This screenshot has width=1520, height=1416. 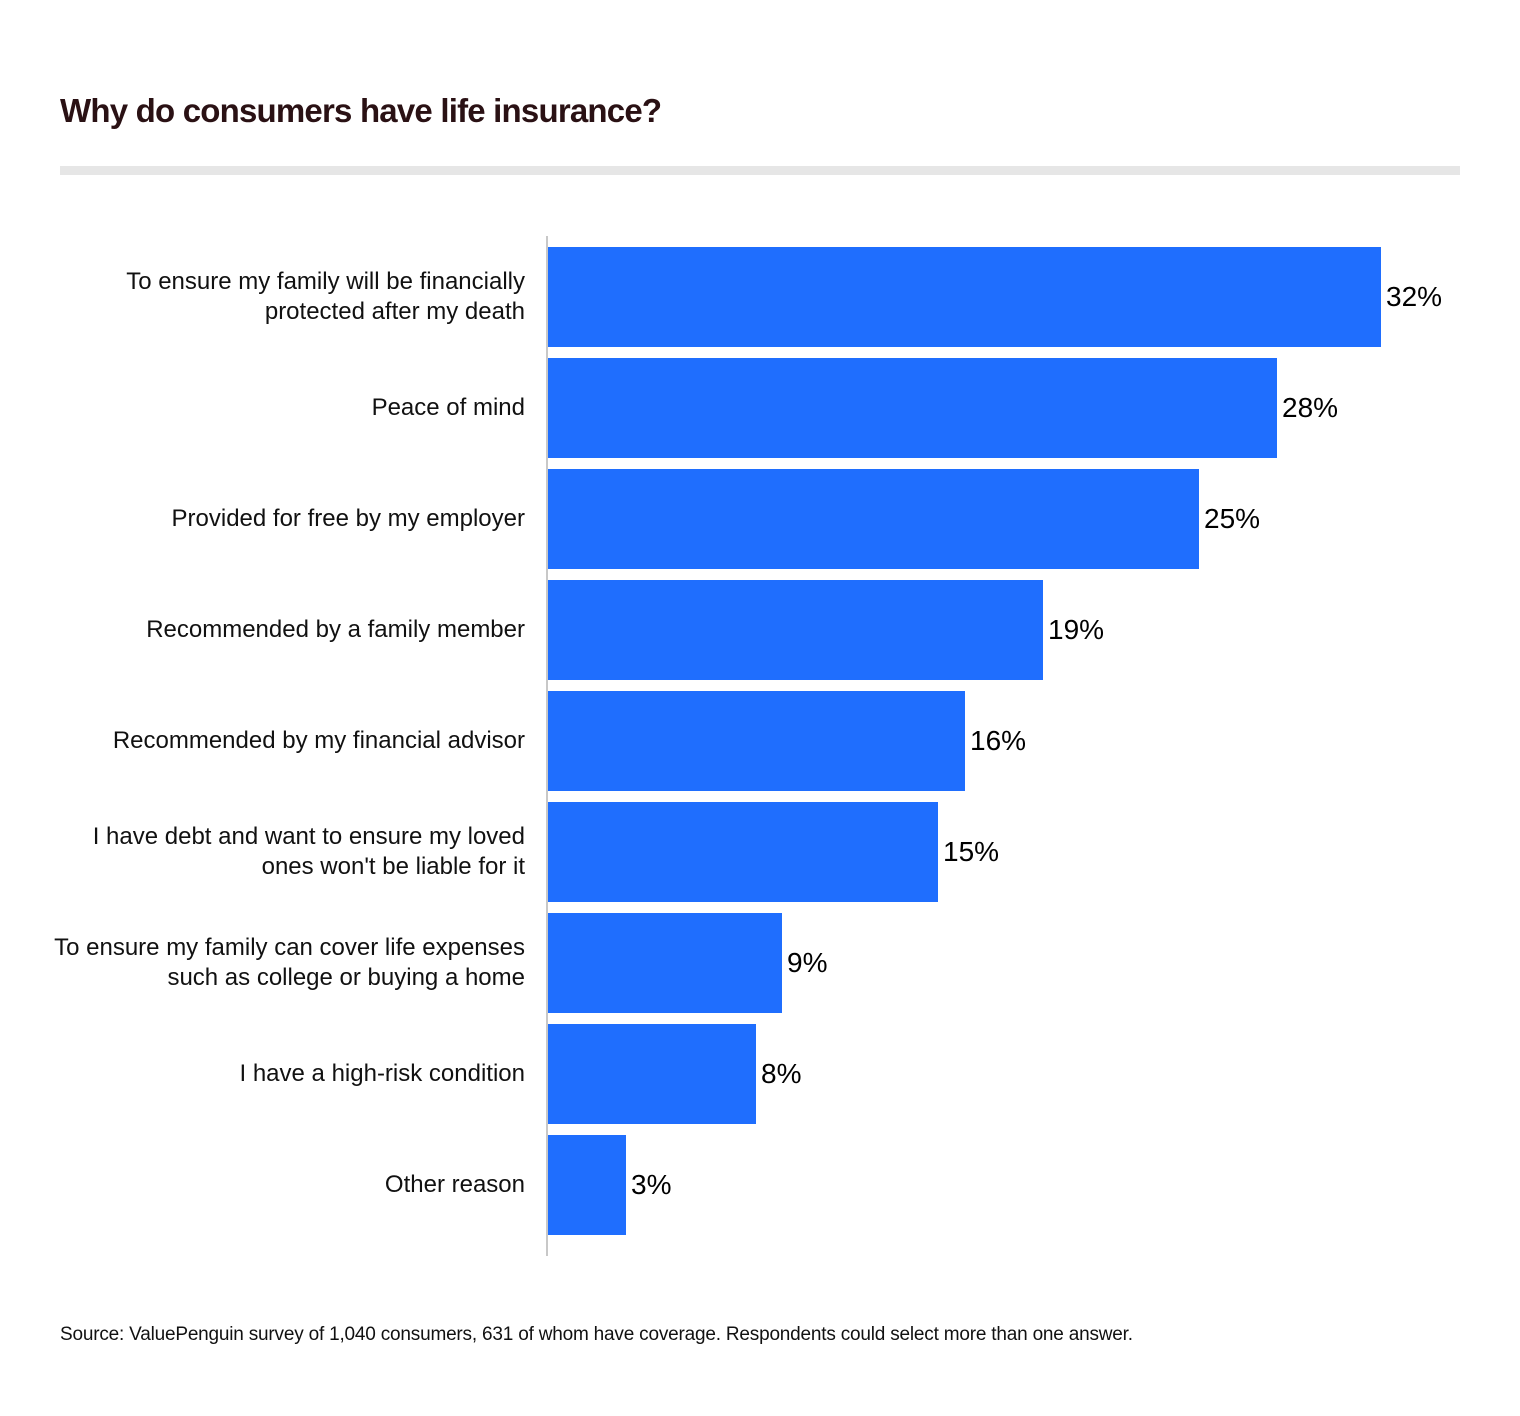 I want to click on chart-title: Why do consumers have life insurance?, so click(x=361, y=110).